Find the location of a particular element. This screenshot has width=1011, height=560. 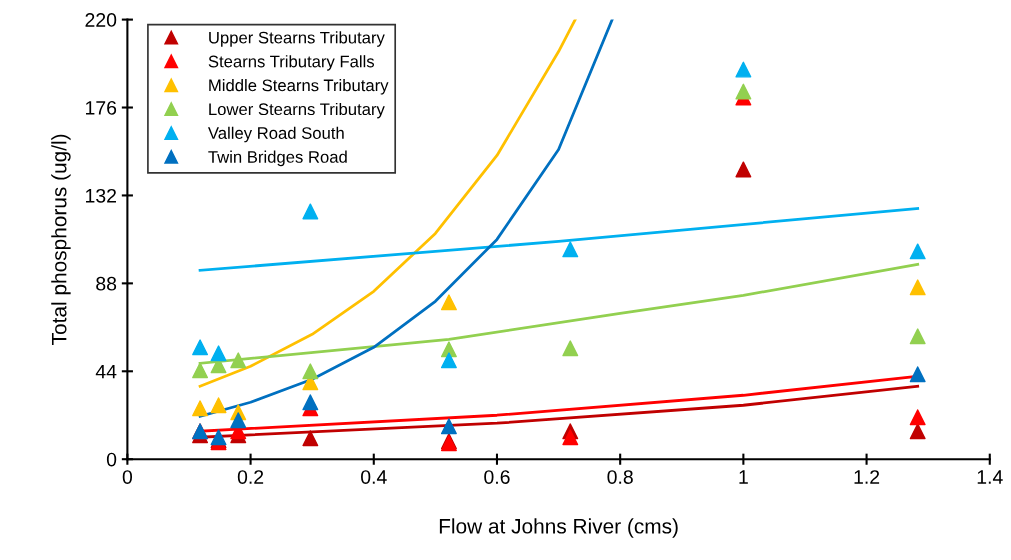

x-tick-label: 0 is located at coordinates (127, 477).